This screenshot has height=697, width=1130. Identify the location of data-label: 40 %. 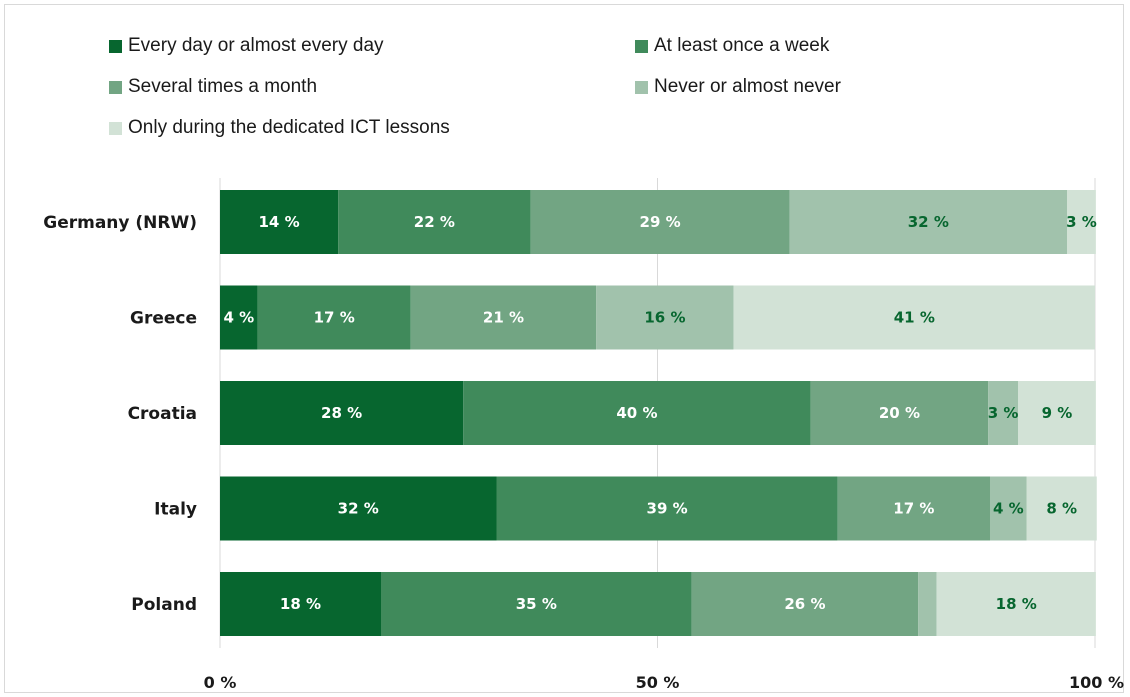
(636, 413).